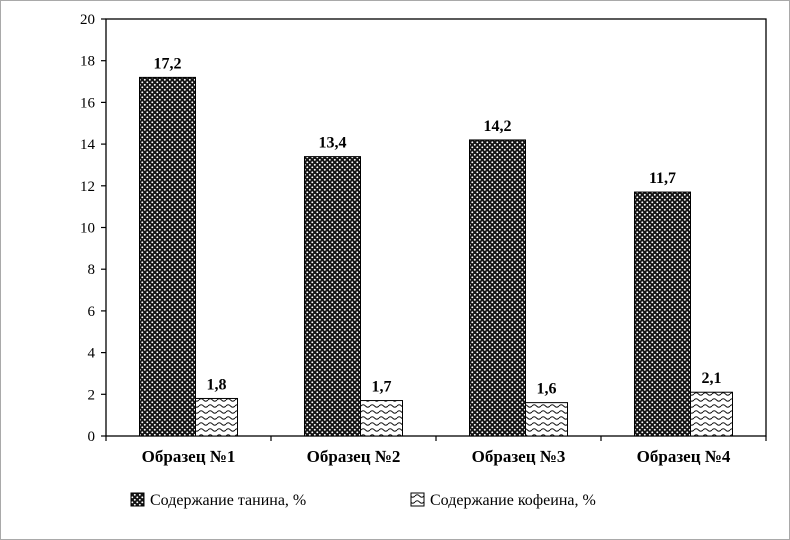 This screenshot has height=540, width=790. I want to click on legend-swatch-caffeine, so click(417, 499).